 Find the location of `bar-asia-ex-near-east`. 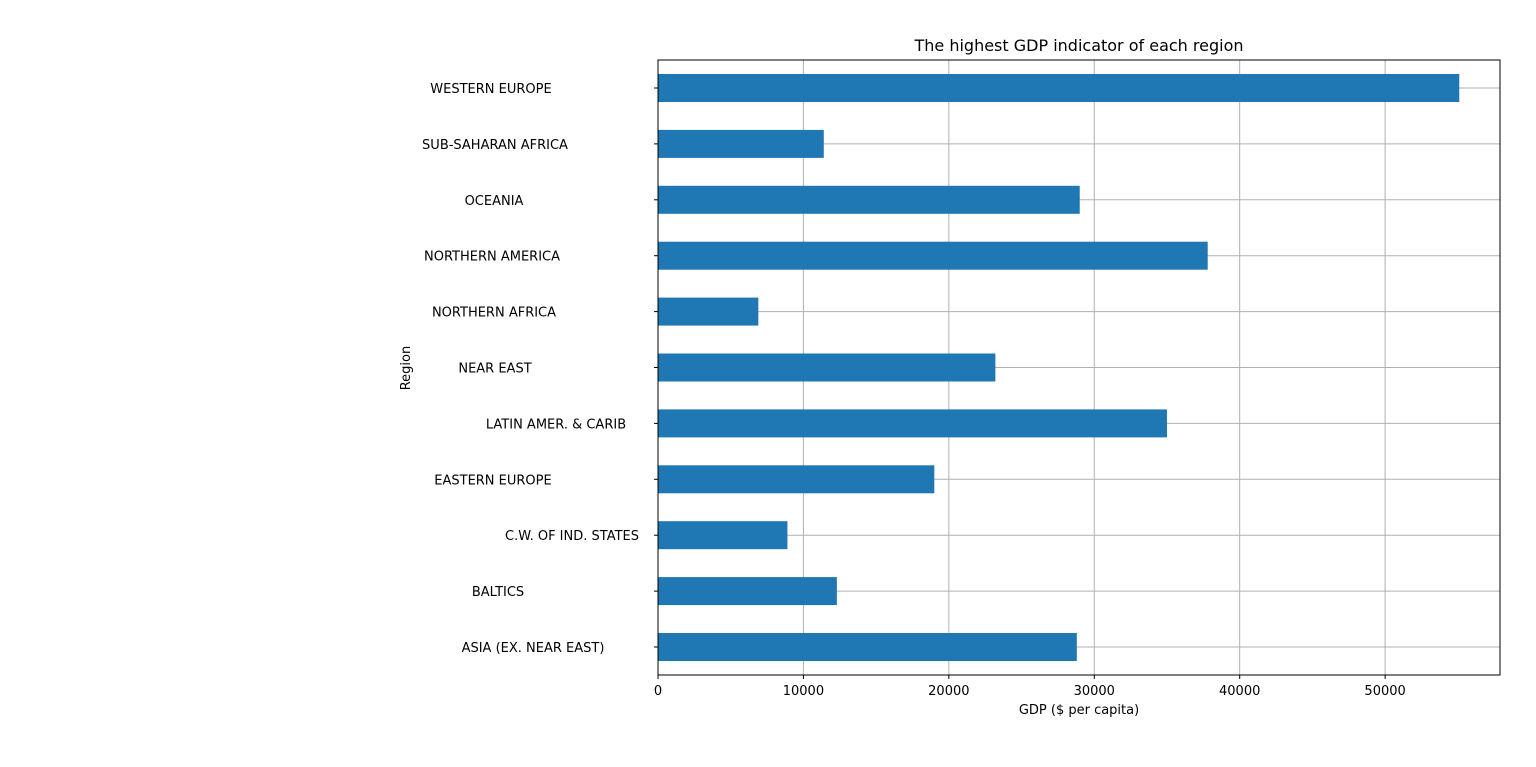

bar-asia-ex-near-east is located at coordinates (867, 647).